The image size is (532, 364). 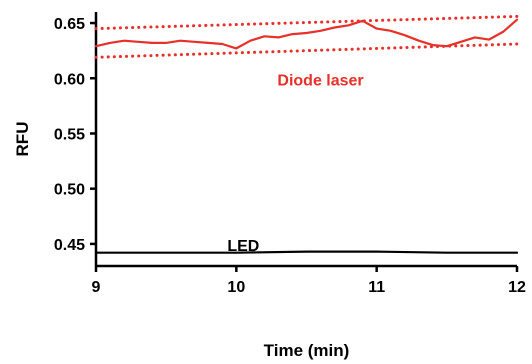 I want to click on y-tick-label: 0.50, so click(x=69, y=190).